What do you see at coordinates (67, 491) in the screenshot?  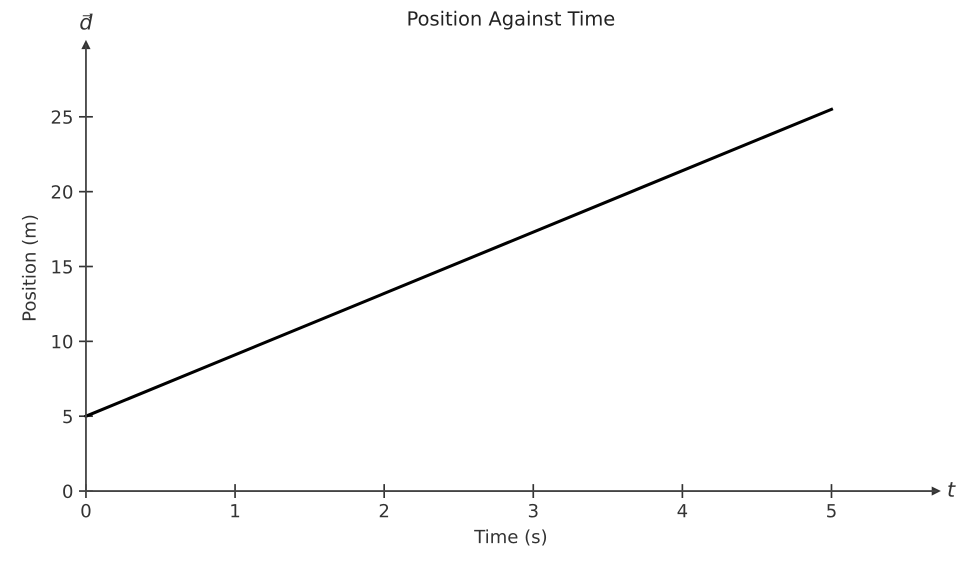 I see `y-tick-label: 0` at bounding box center [67, 491].